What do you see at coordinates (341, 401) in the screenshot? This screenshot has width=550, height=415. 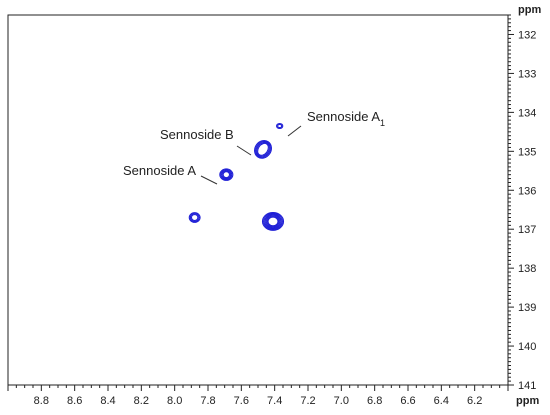 I see `x-tick-label: 7.0` at bounding box center [341, 401].